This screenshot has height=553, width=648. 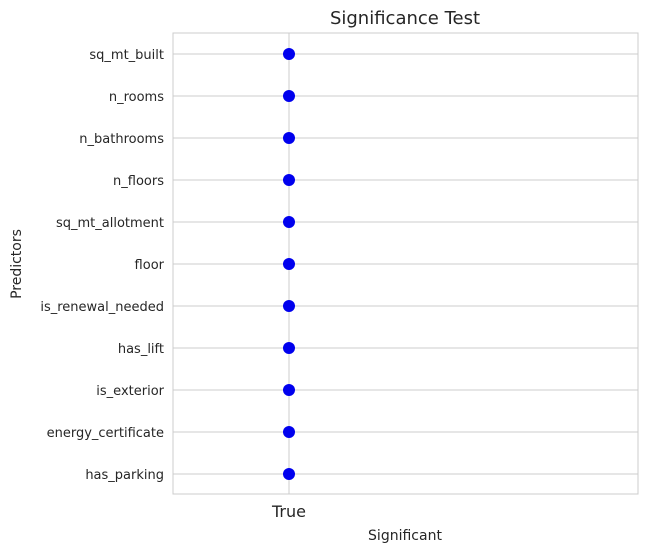 What do you see at coordinates (126, 55) in the screenshot?
I see `y-tick-label: sq_mt_built` at bounding box center [126, 55].